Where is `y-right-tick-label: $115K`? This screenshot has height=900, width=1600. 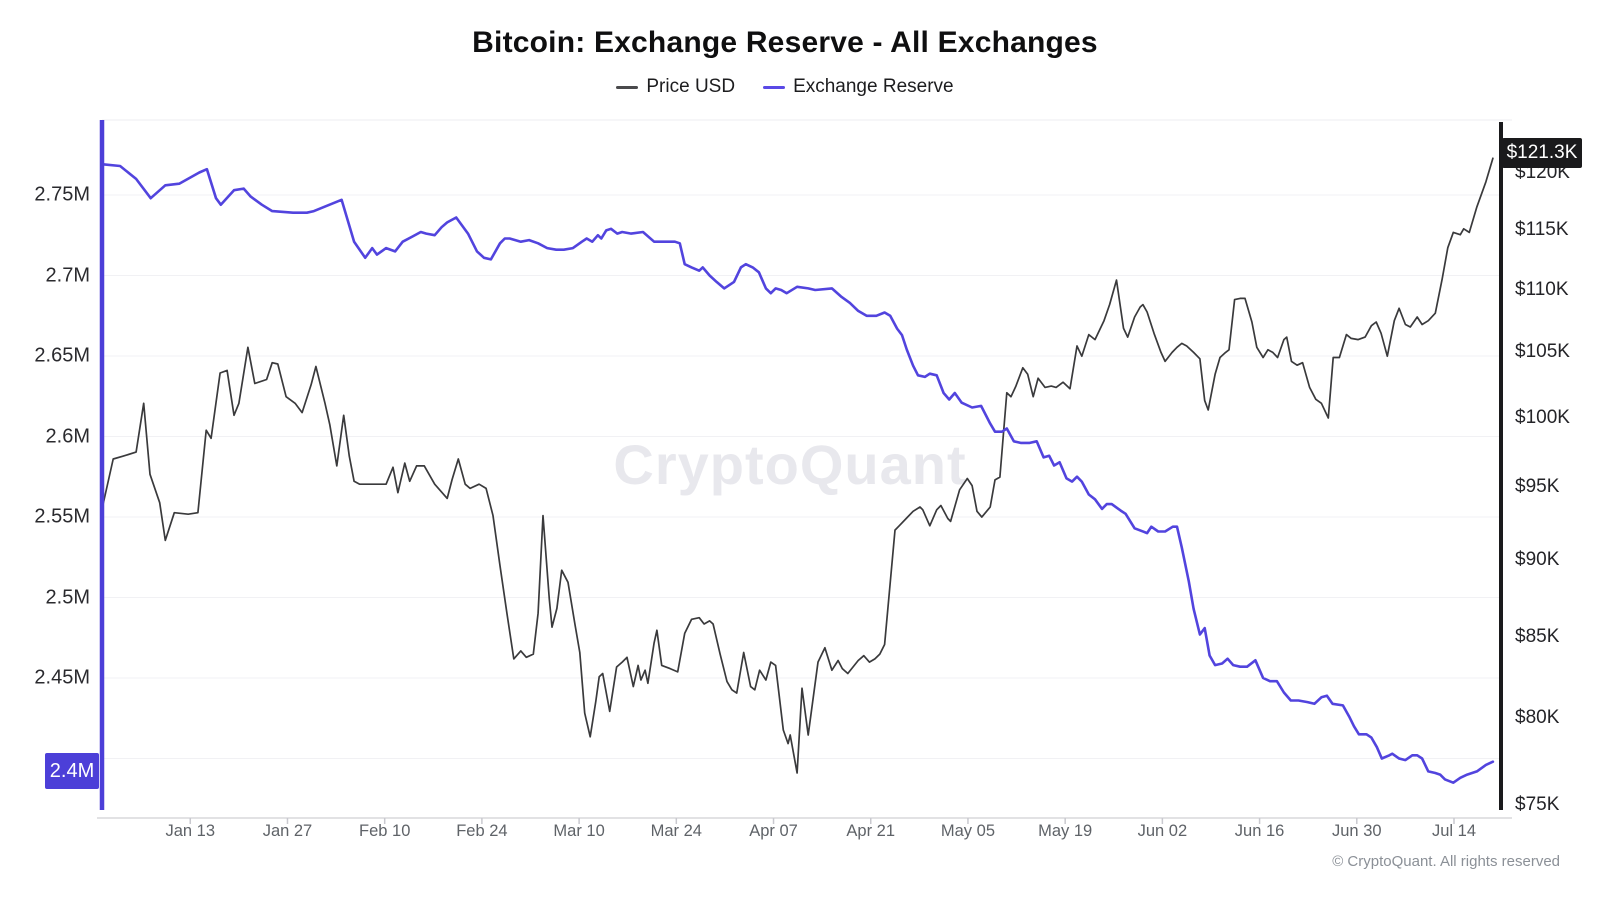 y-right-tick-label: $115K is located at coordinates (1542, 230).